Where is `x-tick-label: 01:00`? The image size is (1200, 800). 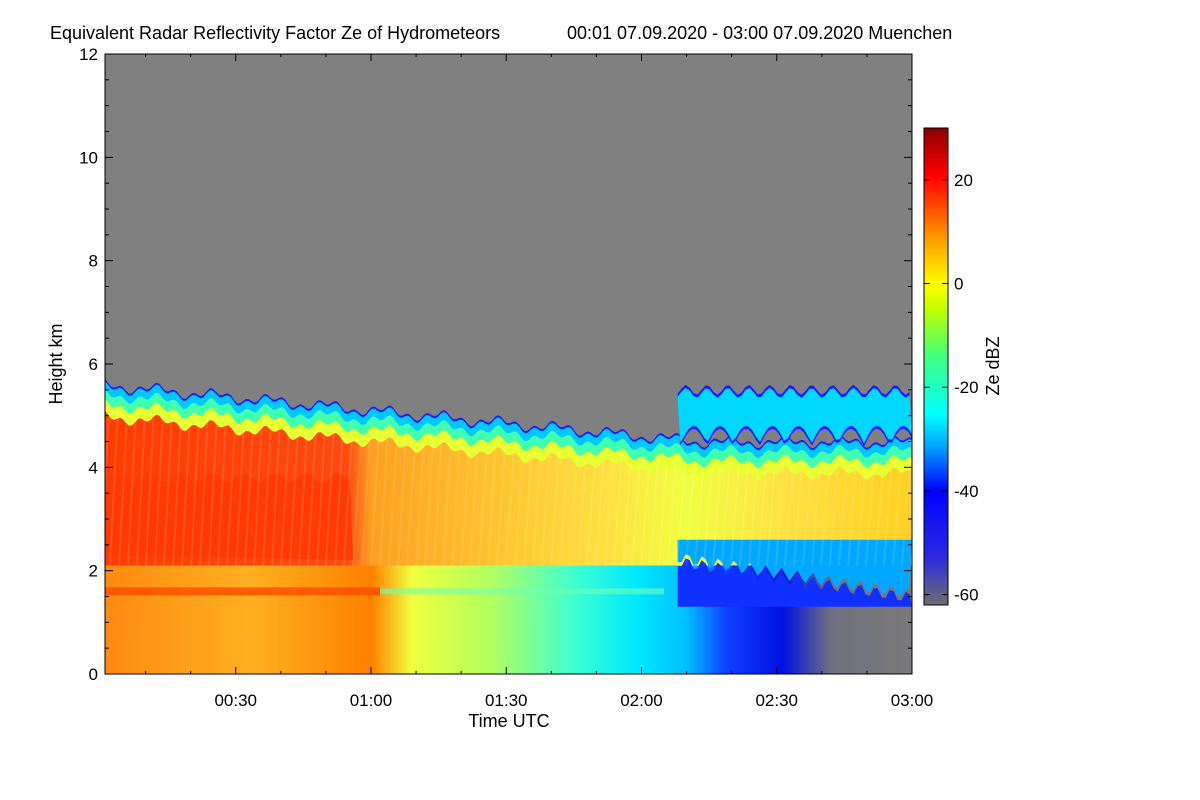
x-tick-label: 01:00 is located at coordinates (371, 700).